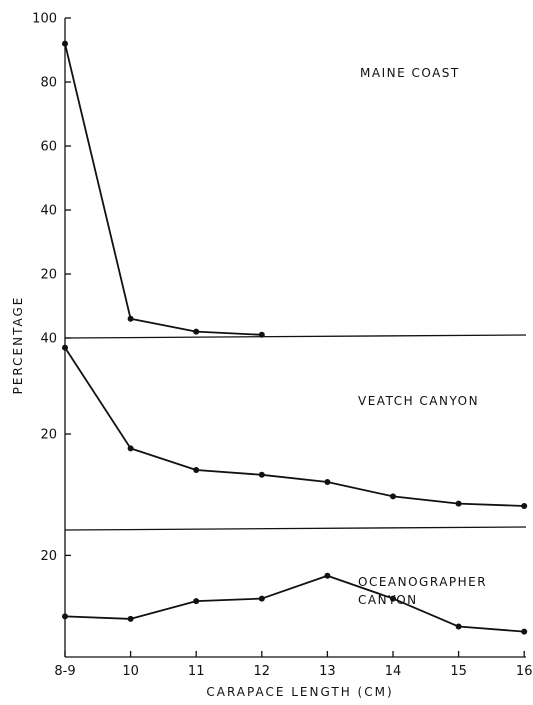  What do you see at coordinates (48, 147) in the screenshot?
I see `y-tick-label: 60` at bounding box center [48, 147].